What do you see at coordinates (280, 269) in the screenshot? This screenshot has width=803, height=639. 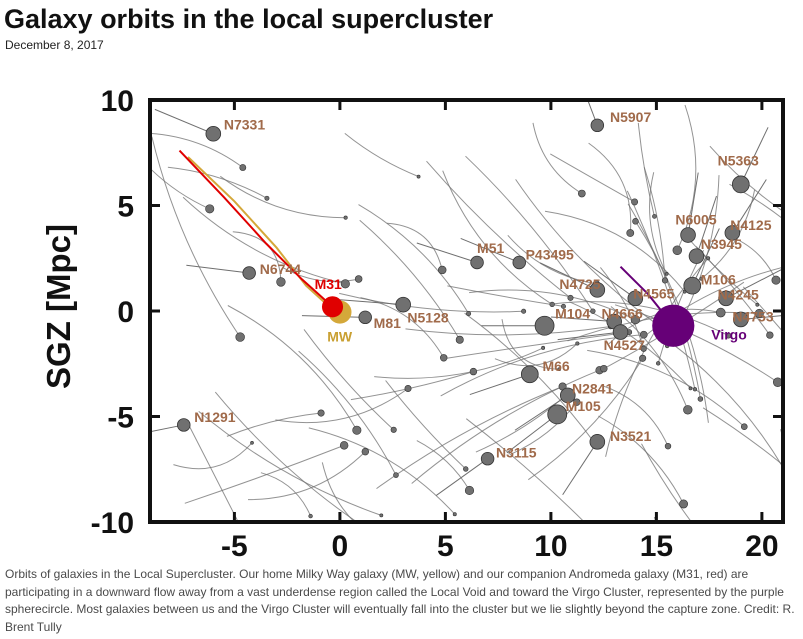 I see `galaxy-label-n6744: N6744` at bounding box center [280, 269].